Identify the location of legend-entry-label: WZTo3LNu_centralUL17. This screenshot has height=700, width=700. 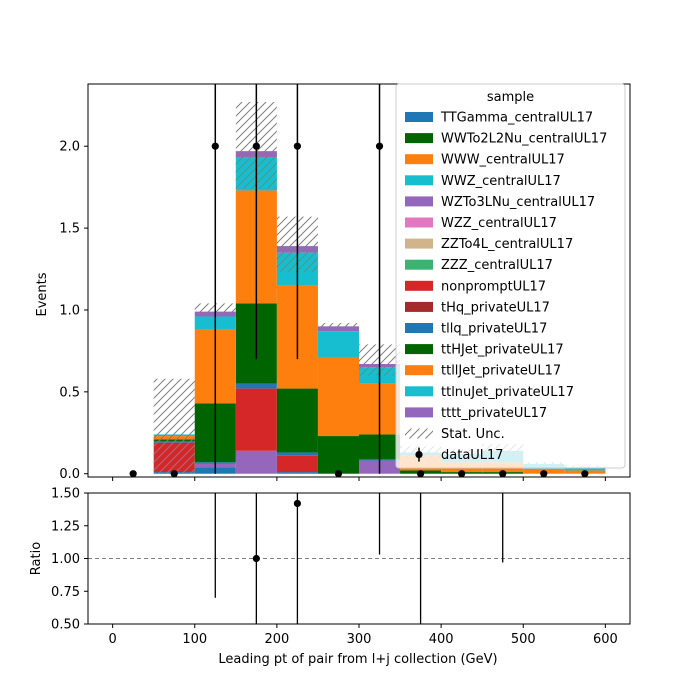
(518, 202).